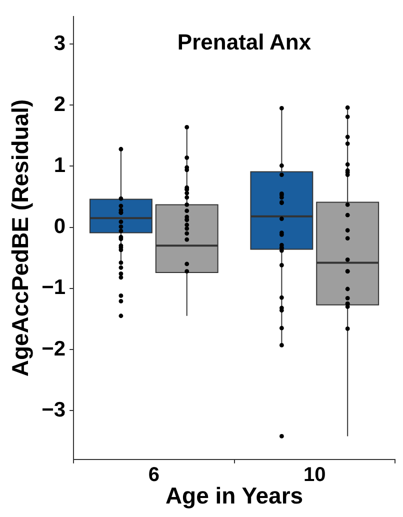  What do you see at coordinates (244, 42) in the screenshot?
I see `text: Prenatal Anx` at bounding box center [244, 42].